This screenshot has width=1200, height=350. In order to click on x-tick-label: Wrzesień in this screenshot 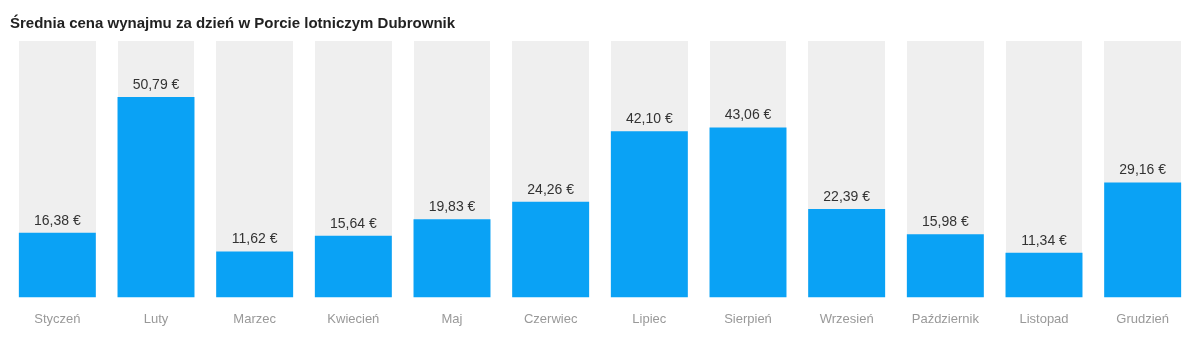, I will do `click(846, 318)`.